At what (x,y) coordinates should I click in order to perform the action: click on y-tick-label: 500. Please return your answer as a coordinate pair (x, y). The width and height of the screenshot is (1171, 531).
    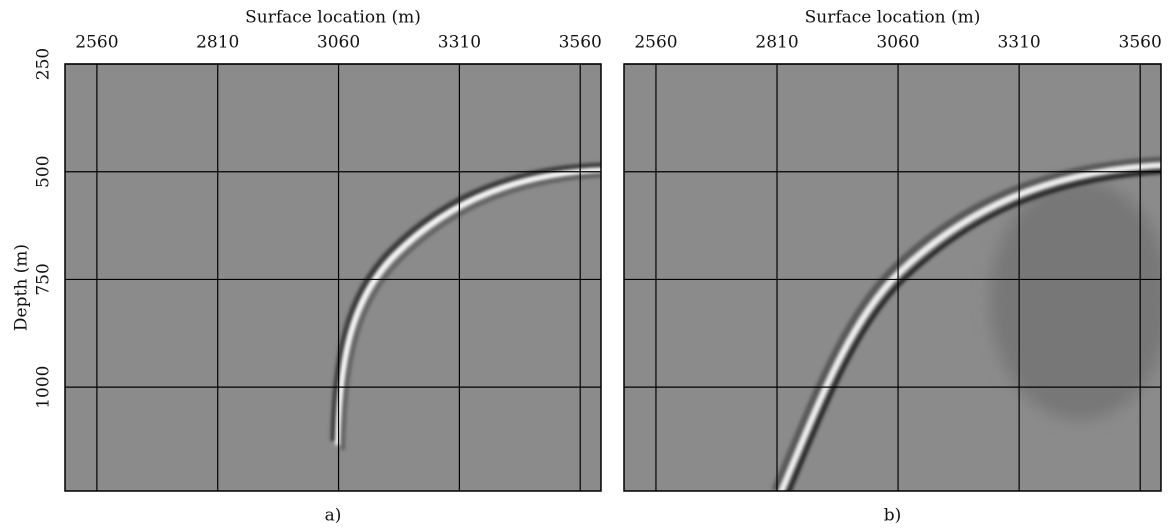
    Looking at the image, I should click on (44, 171).